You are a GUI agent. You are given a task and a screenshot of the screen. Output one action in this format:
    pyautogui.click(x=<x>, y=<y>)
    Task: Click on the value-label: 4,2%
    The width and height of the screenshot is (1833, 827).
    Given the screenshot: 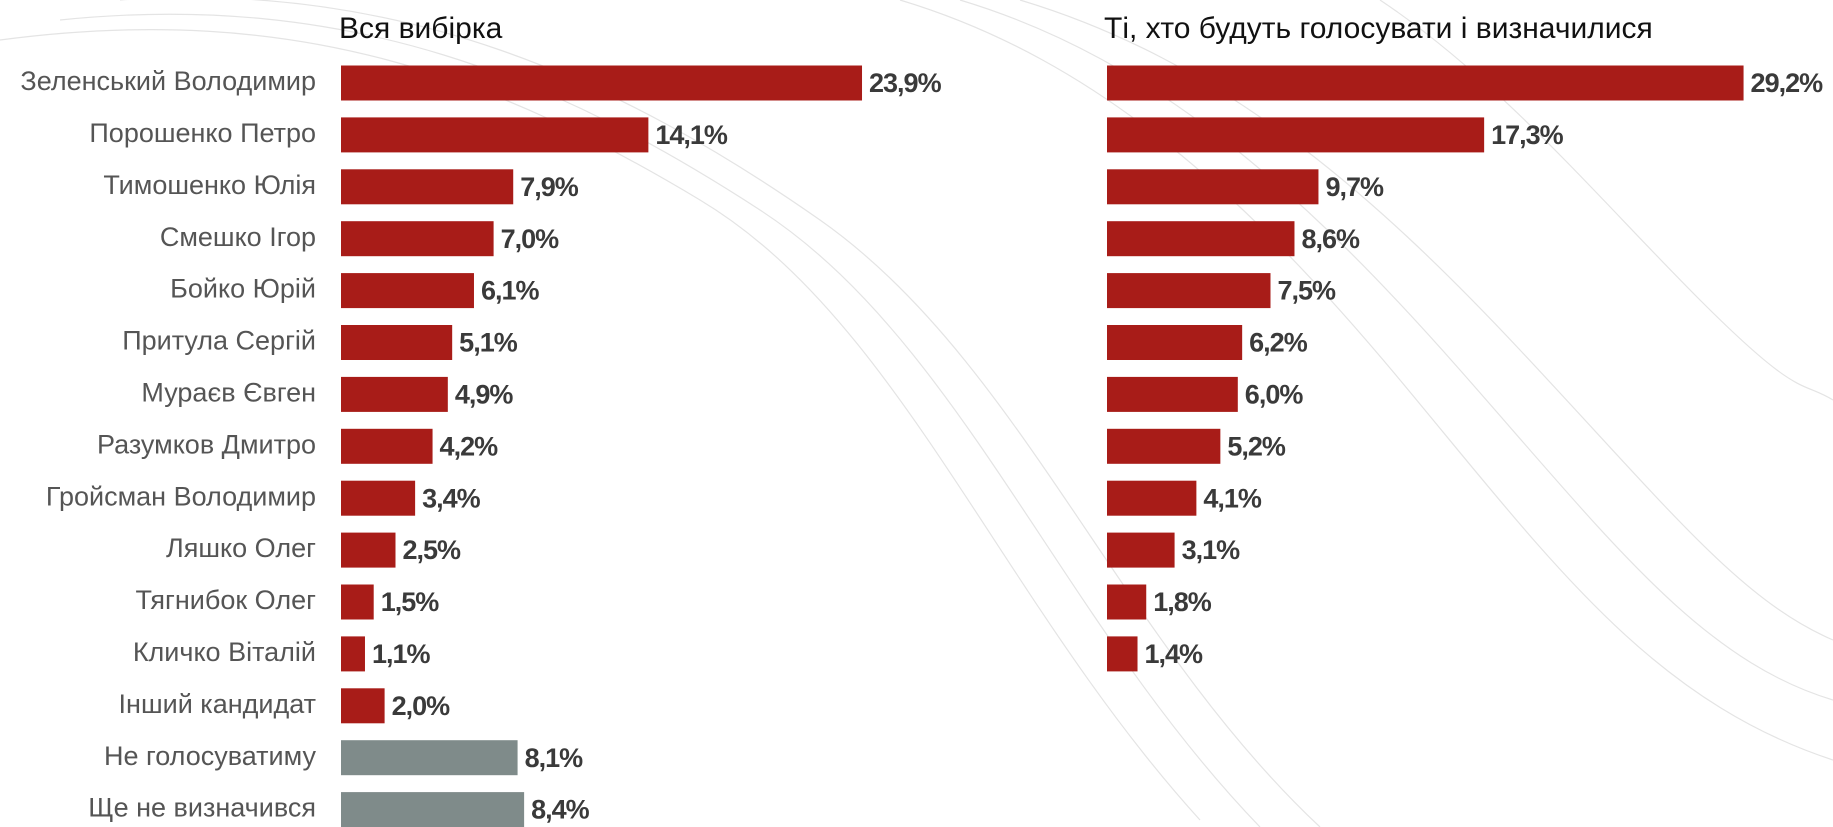 What is the action you would take?
    pyautogui.click(x=469, y=446)
    